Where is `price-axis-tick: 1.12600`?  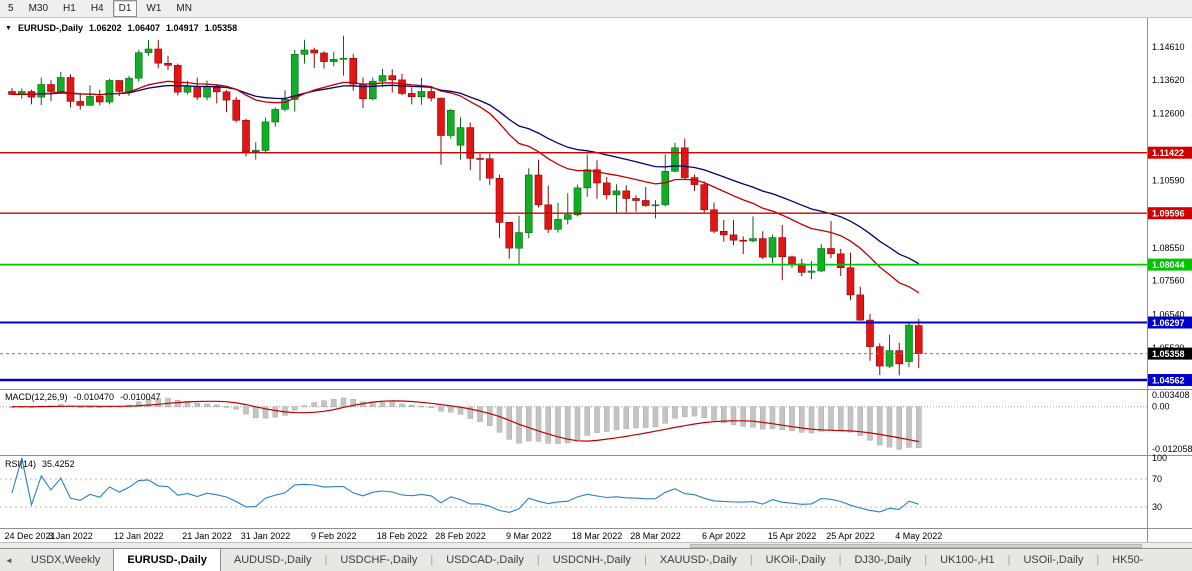 price-axis-tick: 1.12600 is located at coordinates (1168, 114).